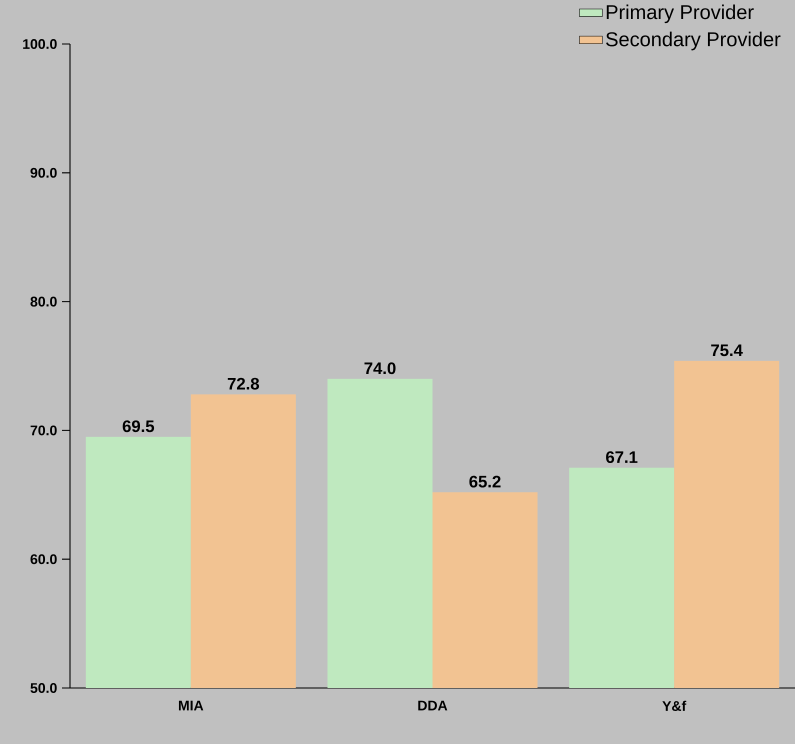 The width and height of the screenshot is (795, 744). Describe the element at coordinates (380, 368) in the screenshot. I see `data-label: 74.0` at that location.